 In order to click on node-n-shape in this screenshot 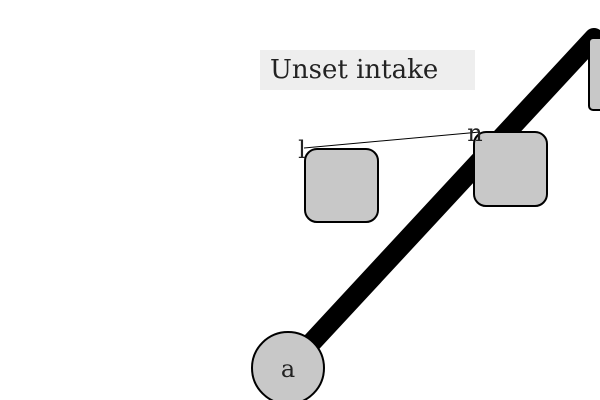, I will do `click(510, 169)`.